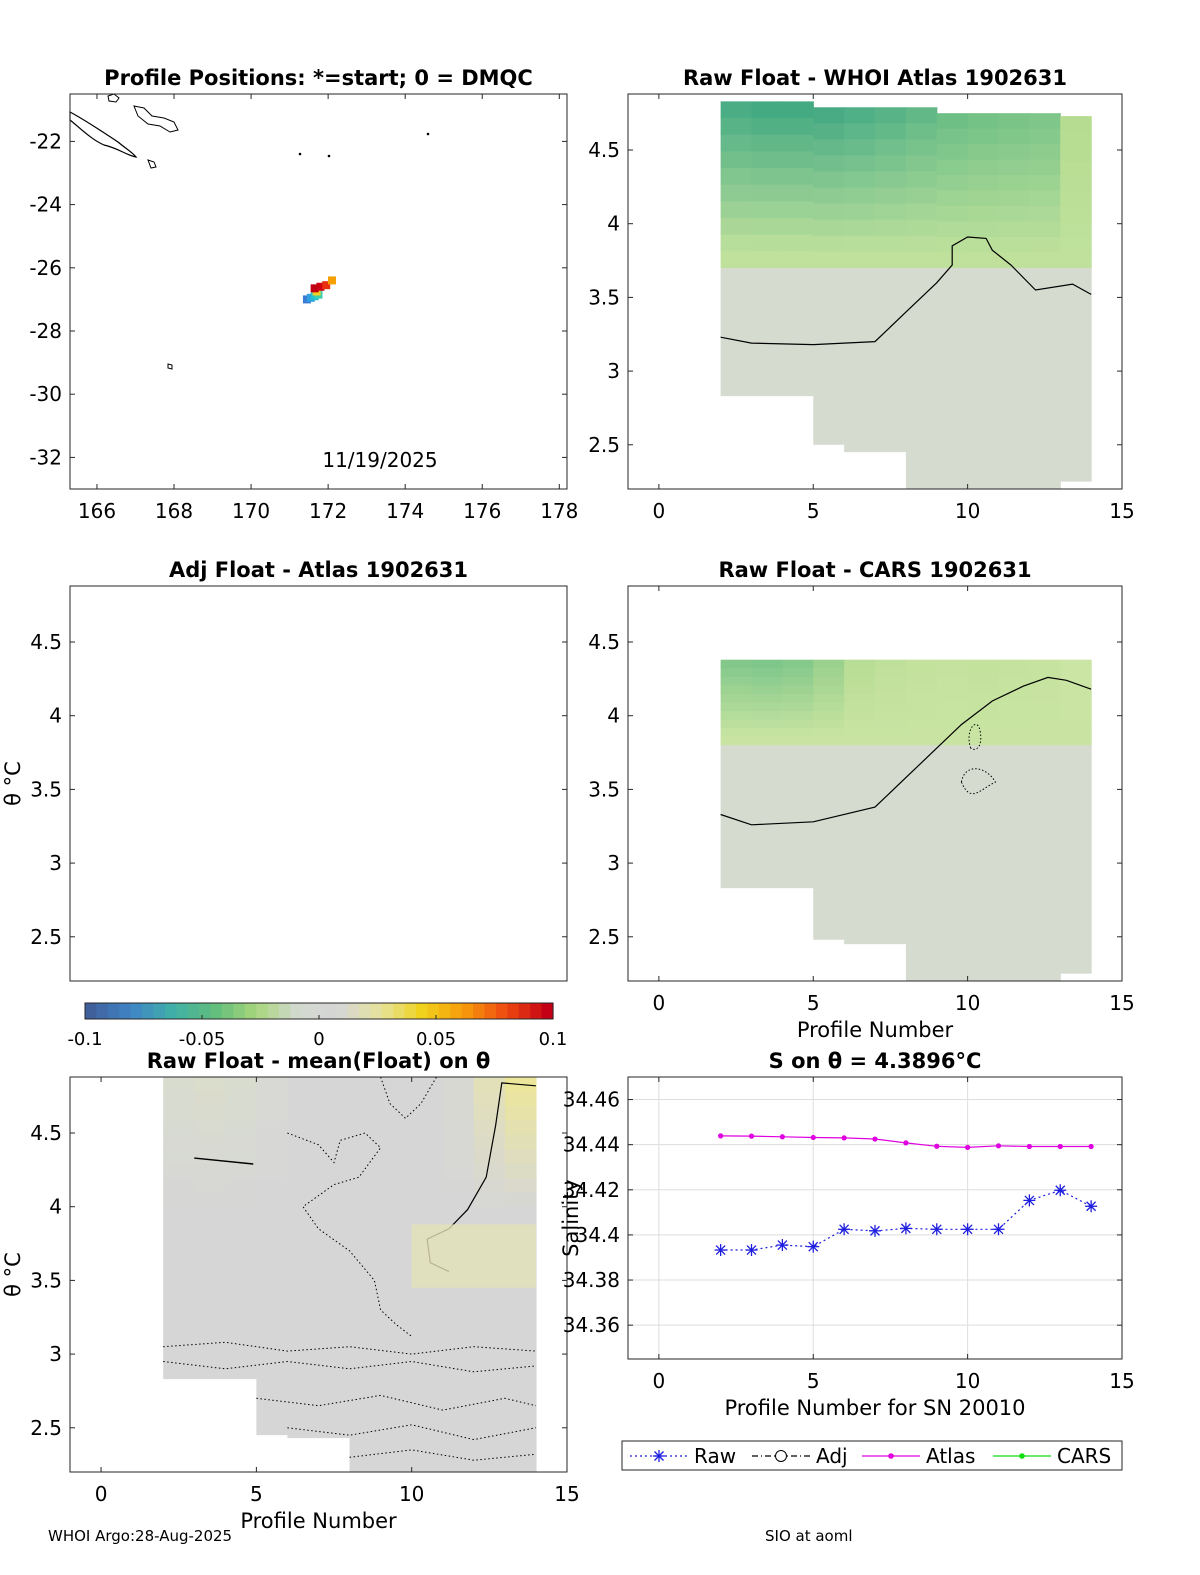  Describe the element at coordinates (13, 783) in the screenshot. I see `y-axis-label: θ °C` at that location.